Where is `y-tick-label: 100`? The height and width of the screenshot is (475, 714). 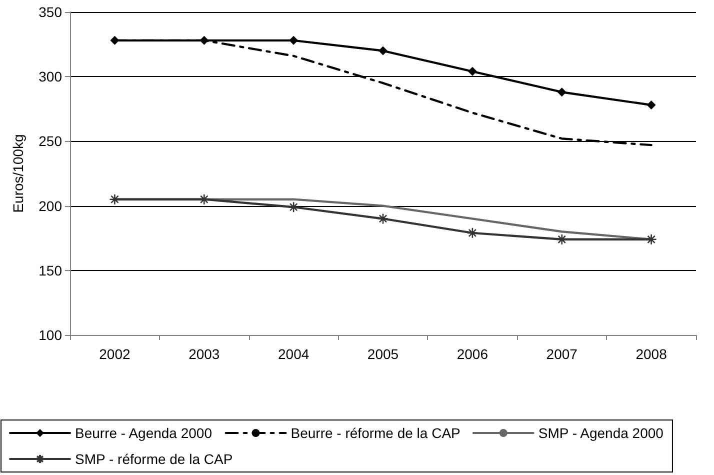 y-tick-label: 100 is located at coordinates (50, 335).